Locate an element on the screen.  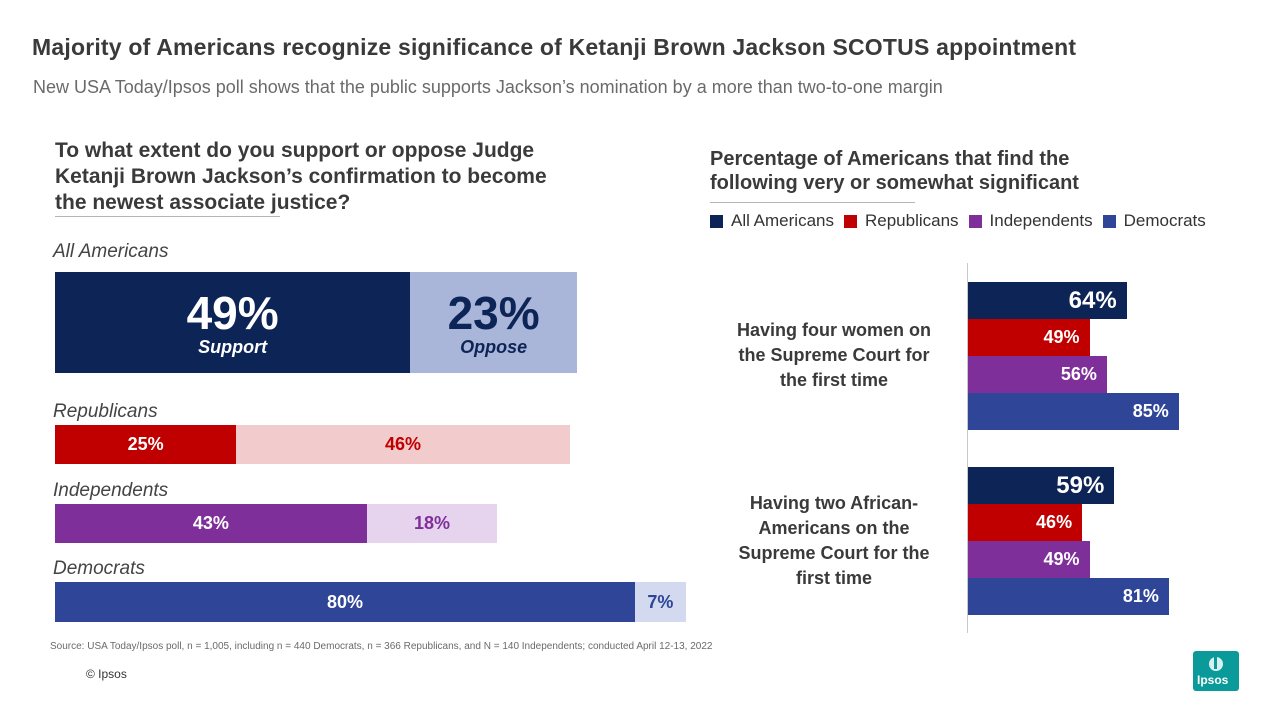
legend-label: Democrats is located at coordinates (1164, 220).